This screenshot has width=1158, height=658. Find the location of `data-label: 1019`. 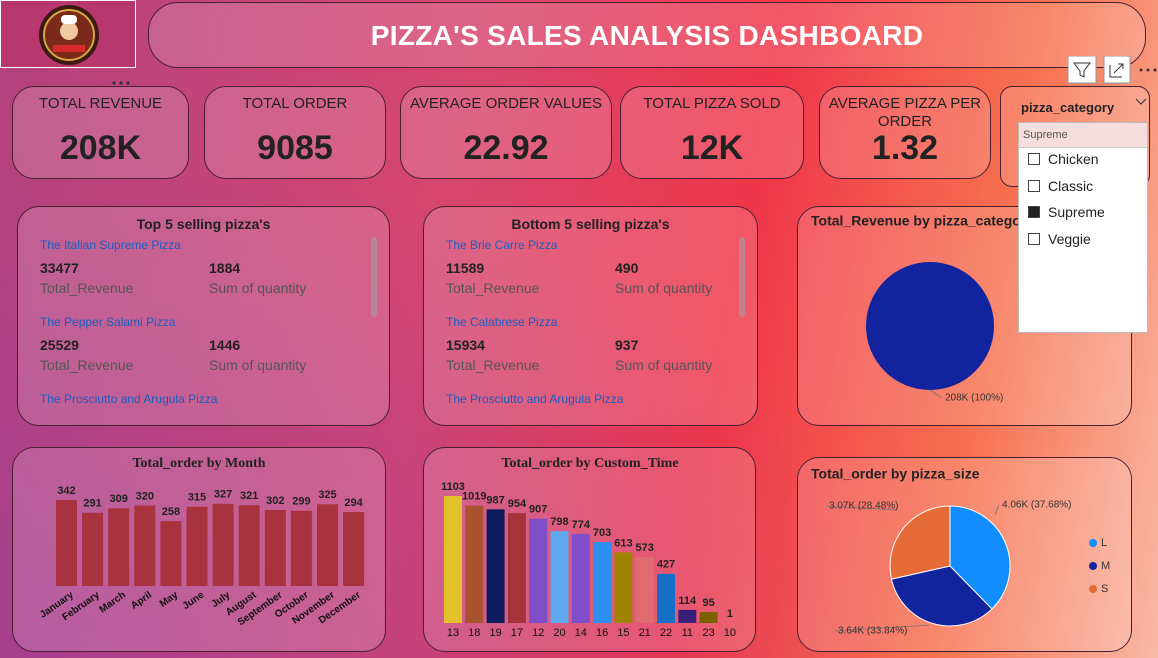

data-label: 1019 is located at coordinates (474, 497).